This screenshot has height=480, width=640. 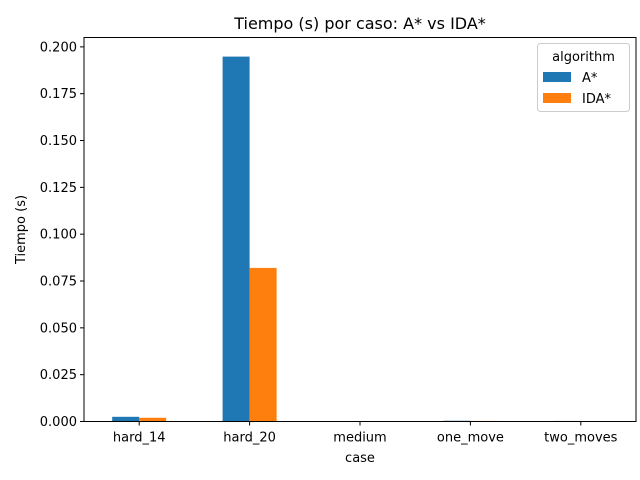 What do you see at coordinates (470, 438) in the screenshot?
I see `x-tick-label: one_move` at bounding box center [470, 438].